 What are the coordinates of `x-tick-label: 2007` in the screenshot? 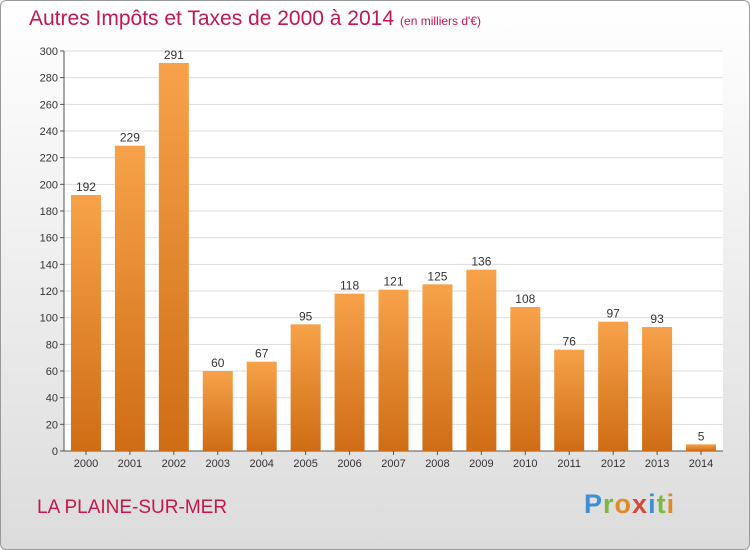 It's located at (393, 464).